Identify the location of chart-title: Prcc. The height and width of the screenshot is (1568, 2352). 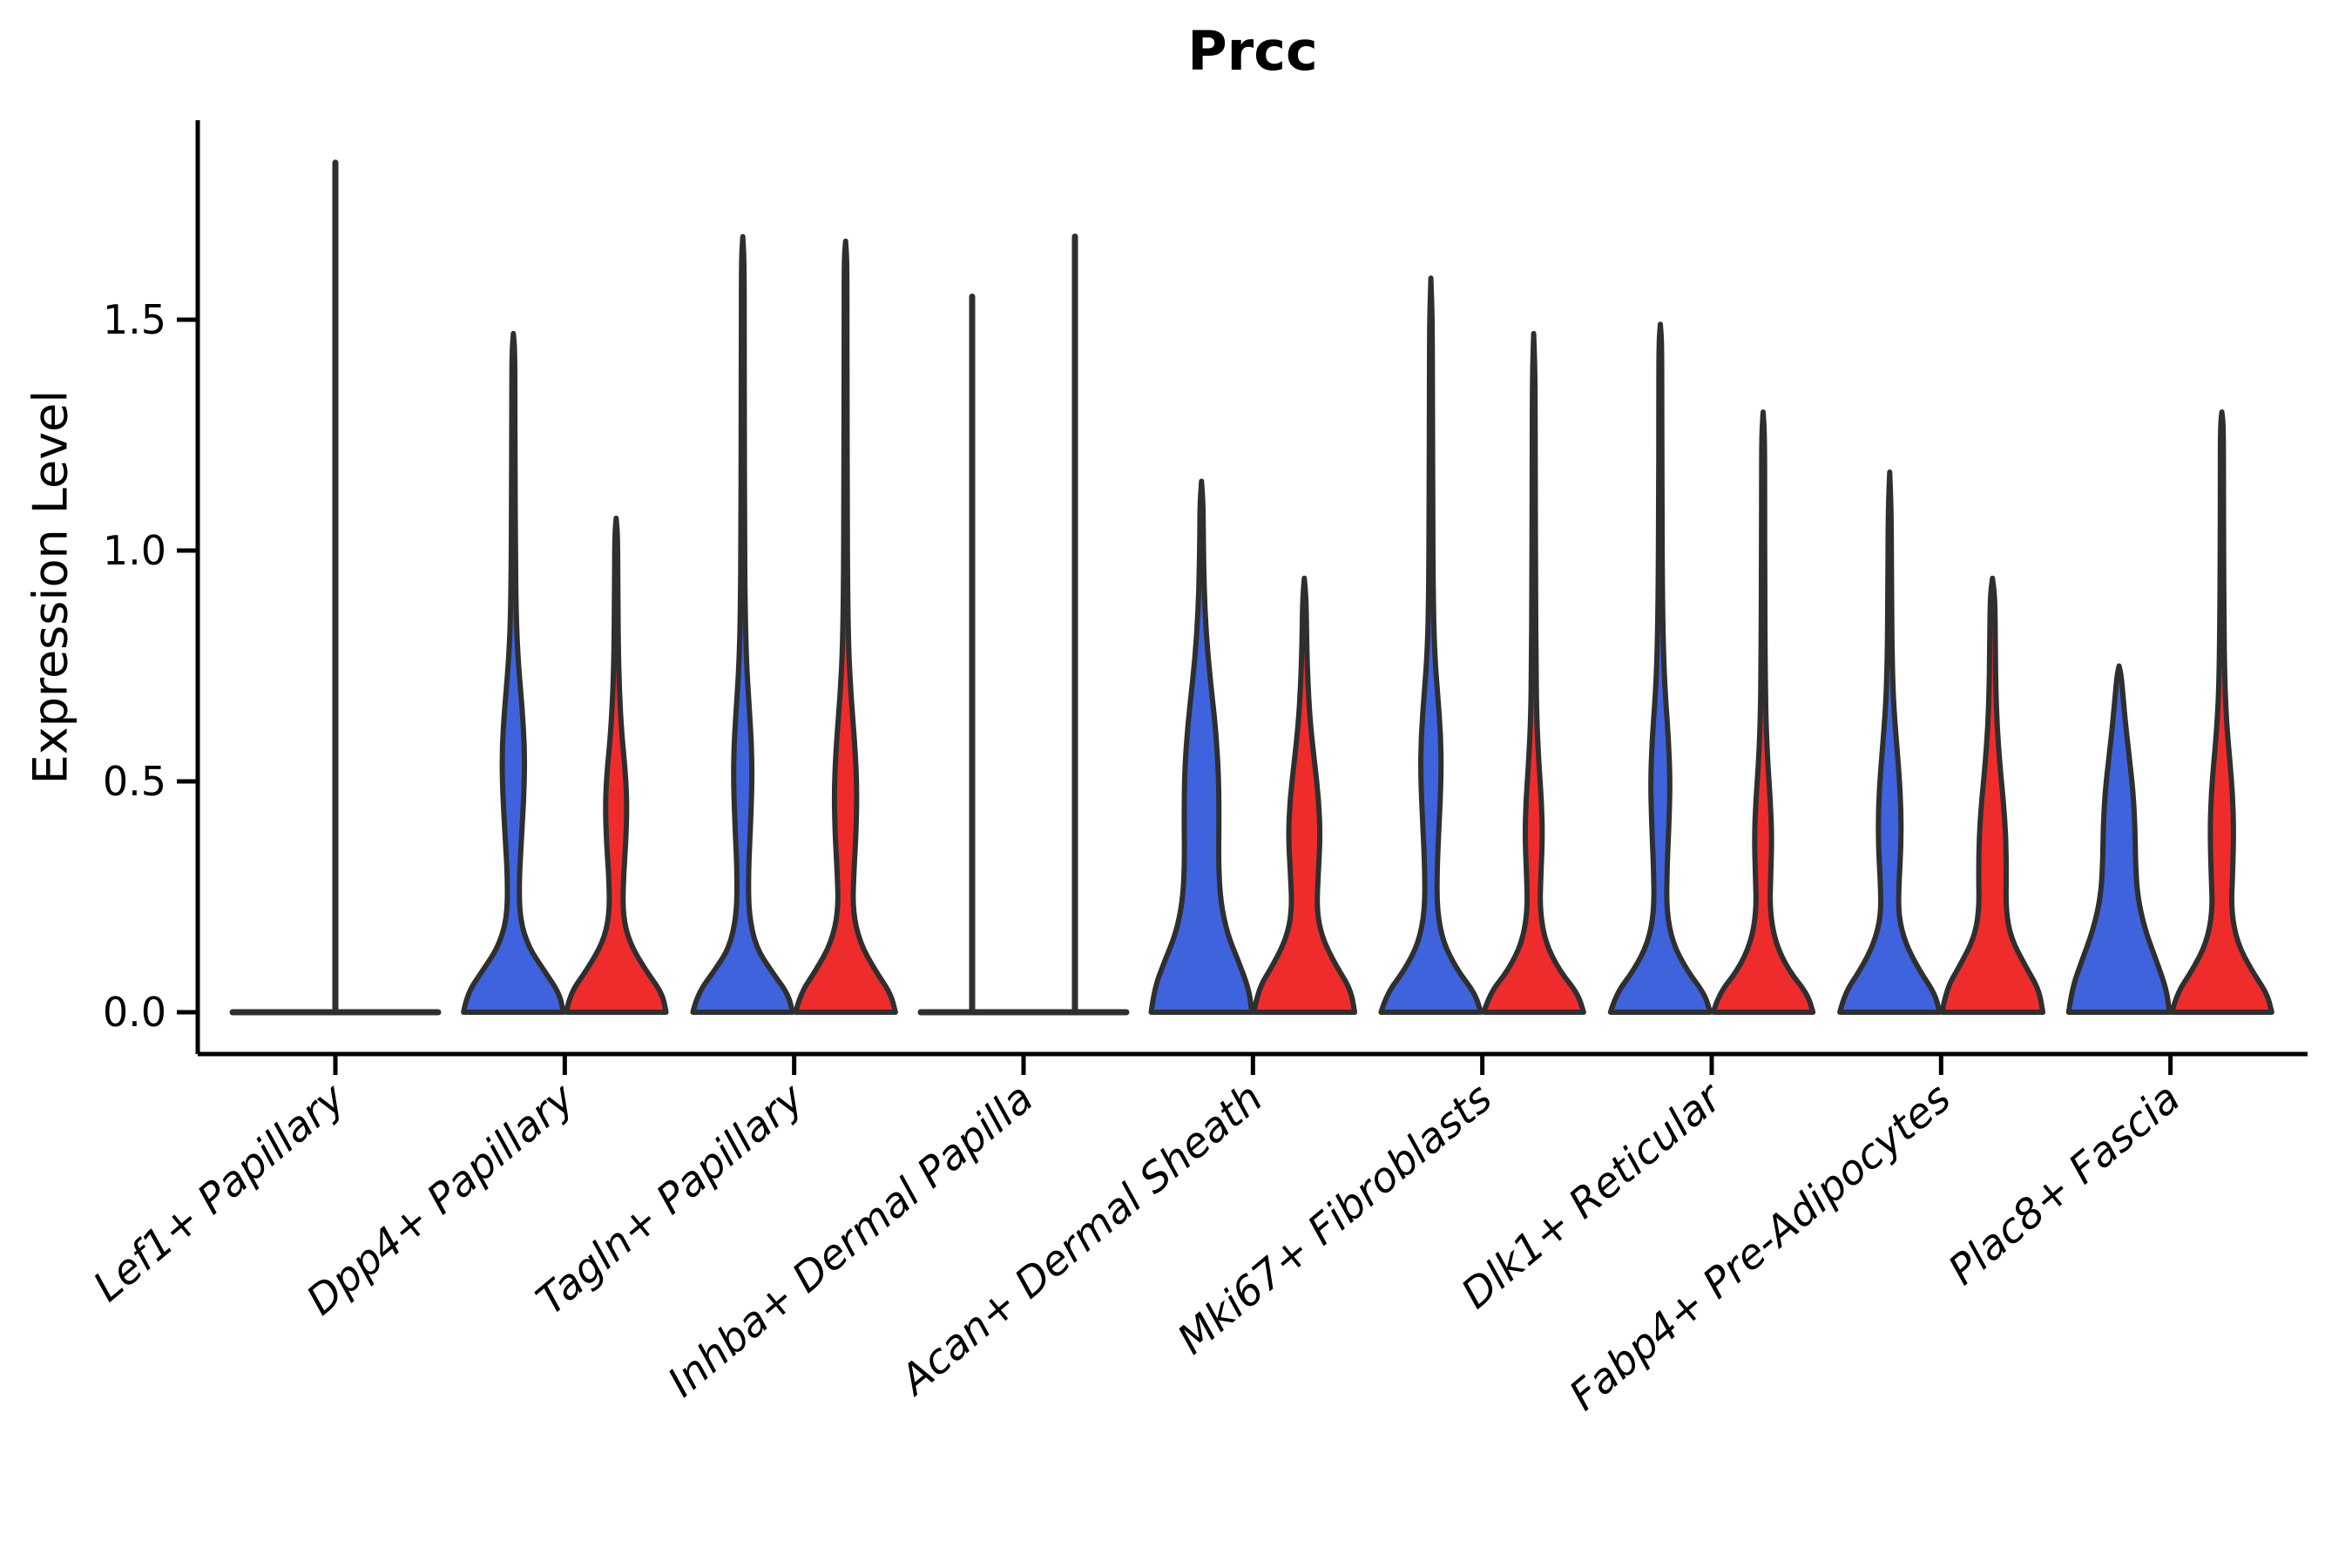
(1252, 51).